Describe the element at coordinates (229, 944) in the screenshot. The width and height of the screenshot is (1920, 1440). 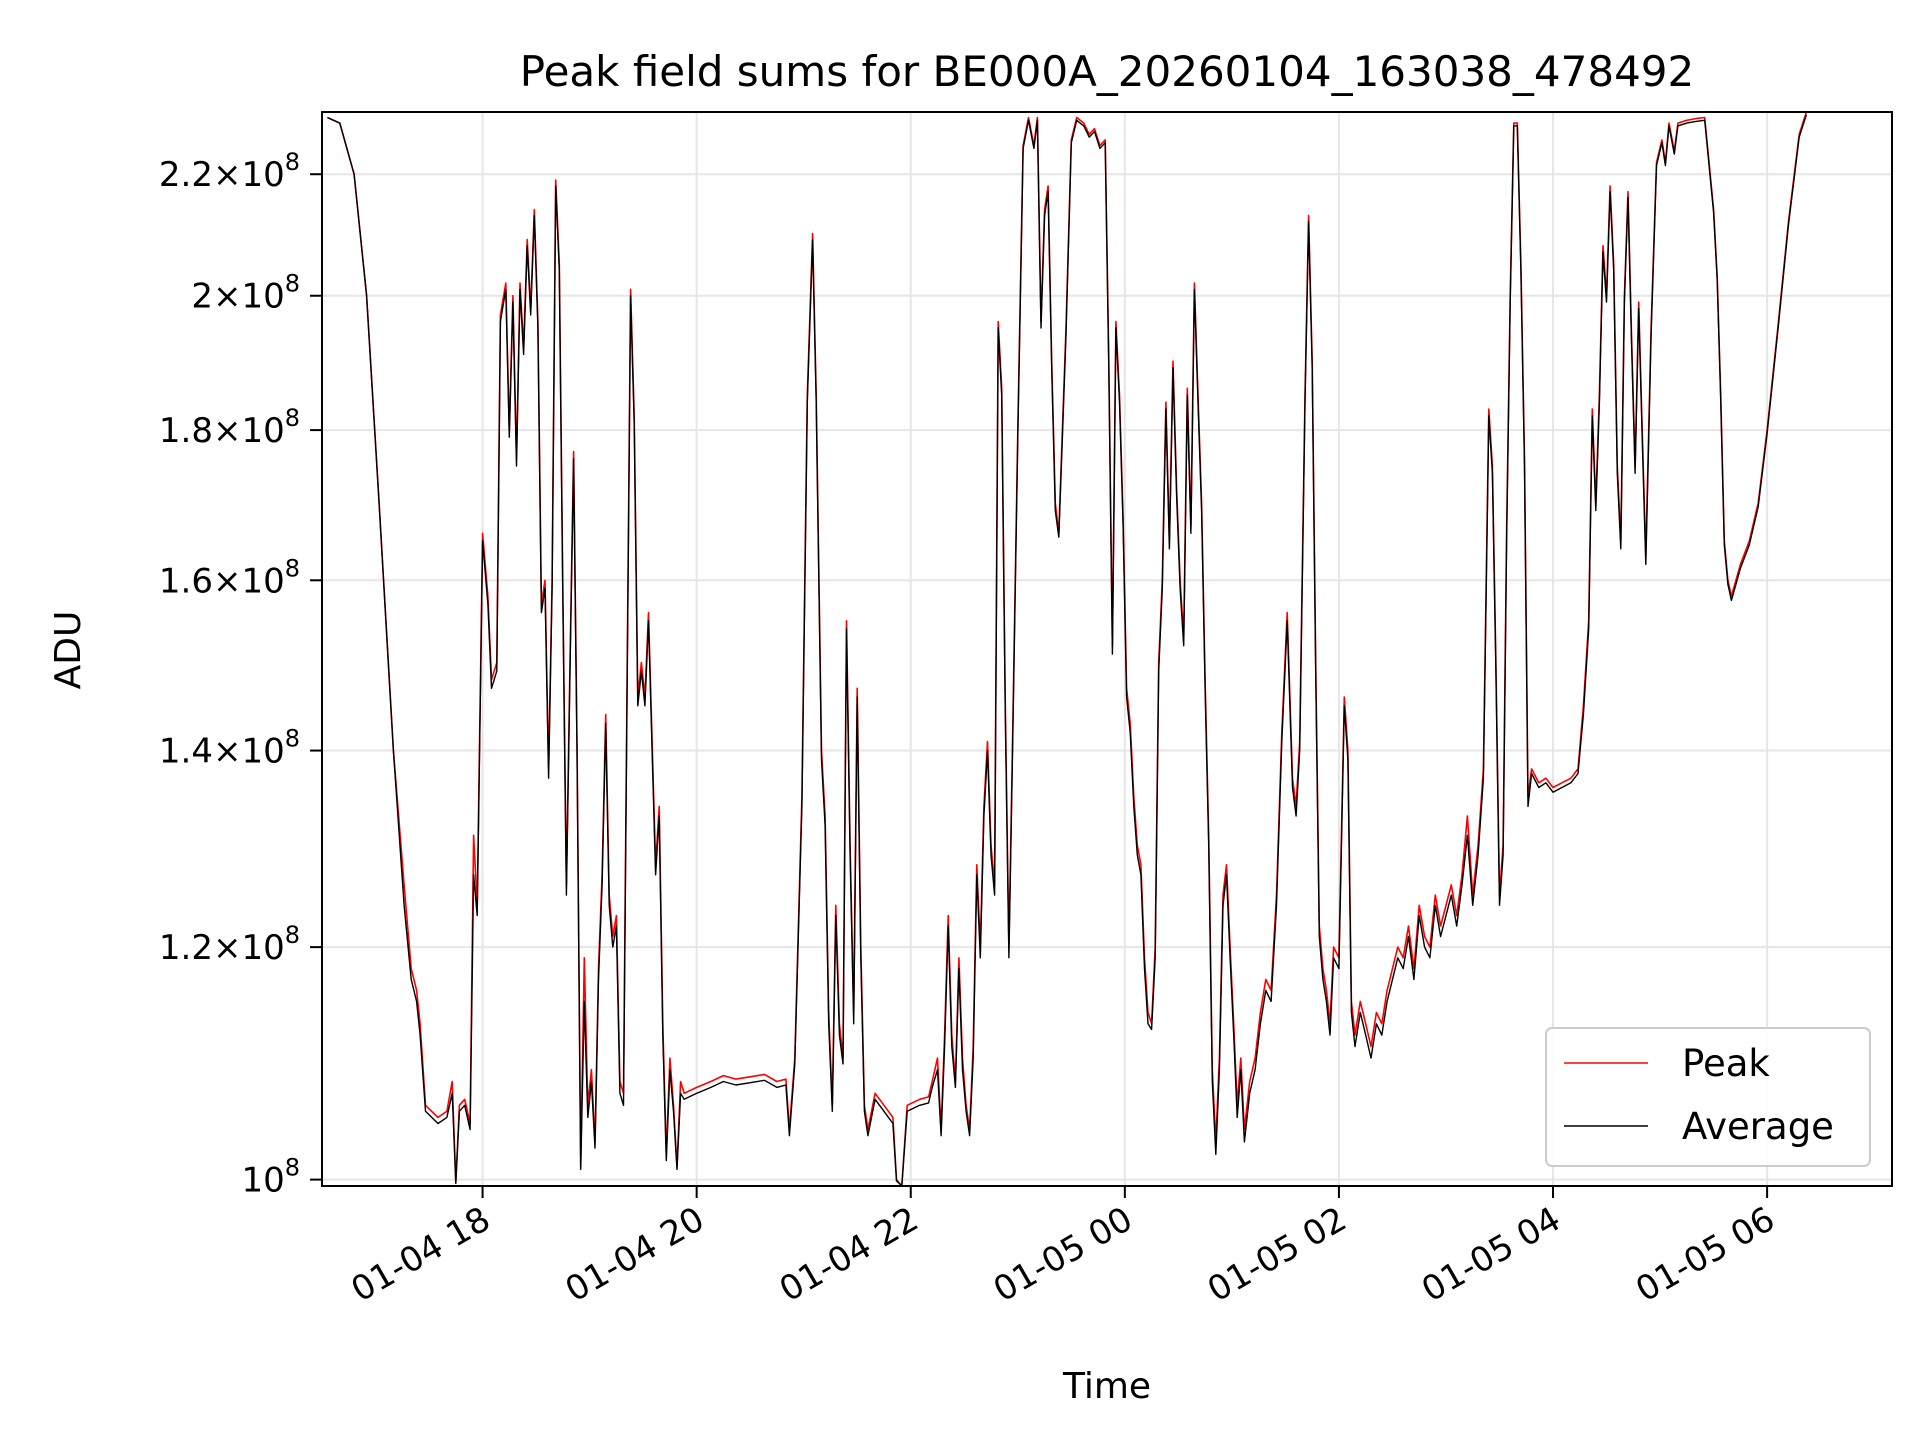
I see `y-tick-label: 1.2×108` at that location.